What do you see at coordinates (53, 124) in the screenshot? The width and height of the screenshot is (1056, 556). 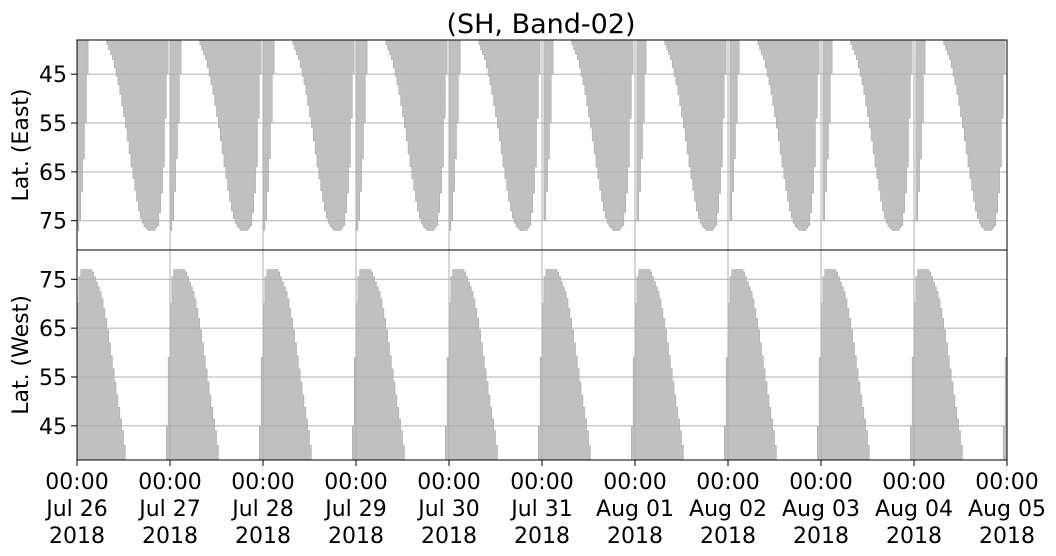 I see `panel-east-ytick-label: 55` at bounding box center [53, 124].